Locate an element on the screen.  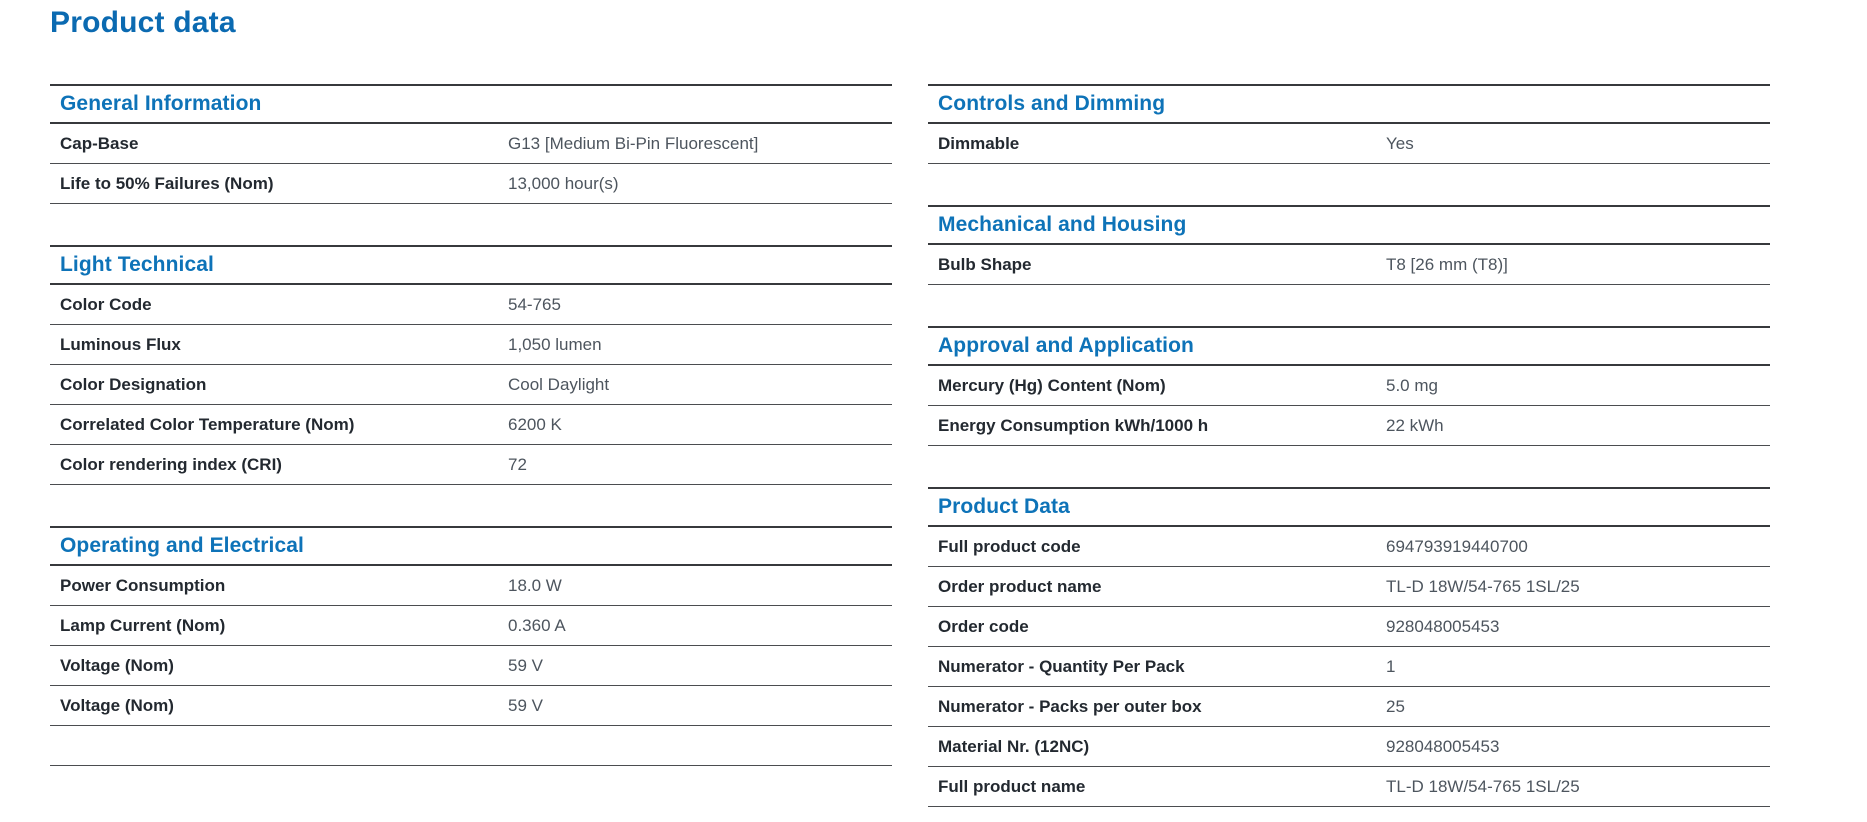
row-label: Order code is located at coordinates (983, 626).